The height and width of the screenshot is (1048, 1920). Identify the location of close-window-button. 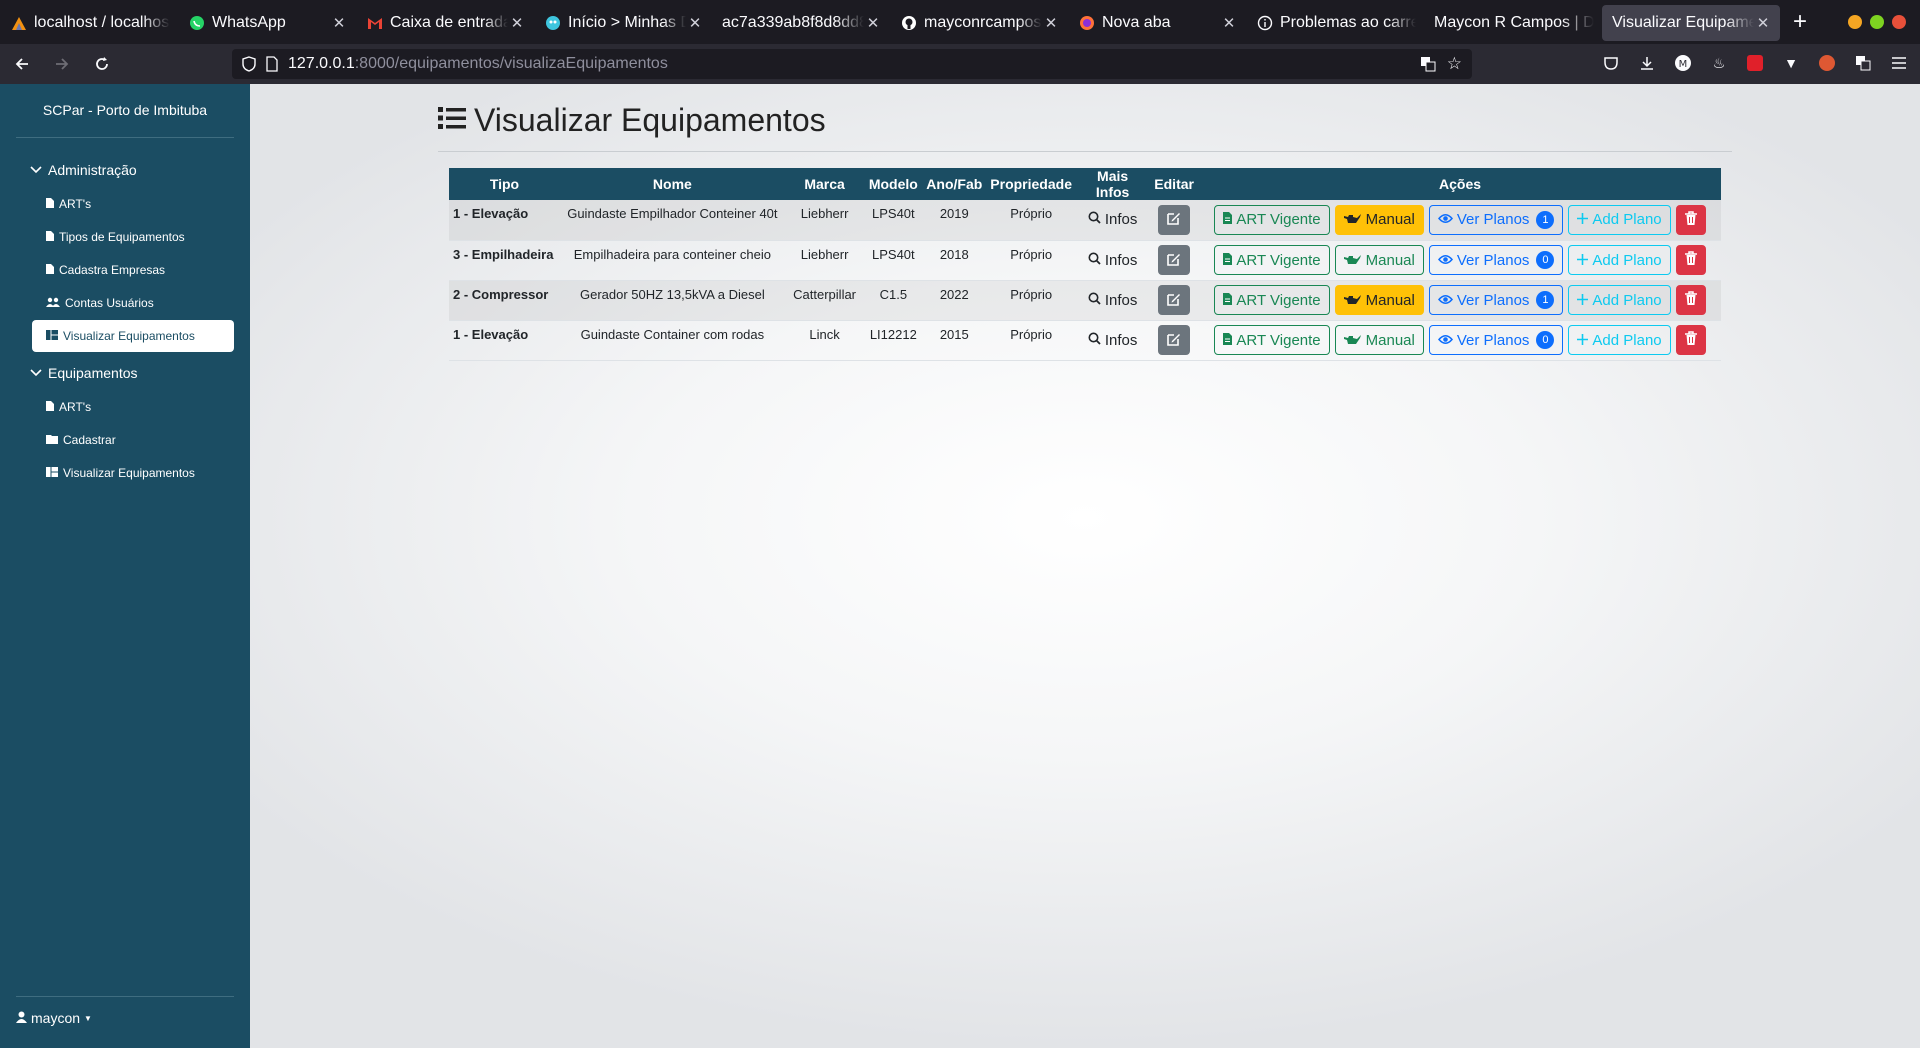
(1899, 22).